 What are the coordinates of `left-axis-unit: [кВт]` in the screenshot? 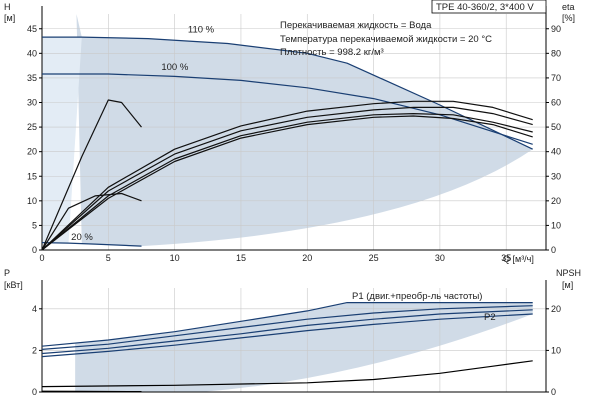 It's located at (13, 285).